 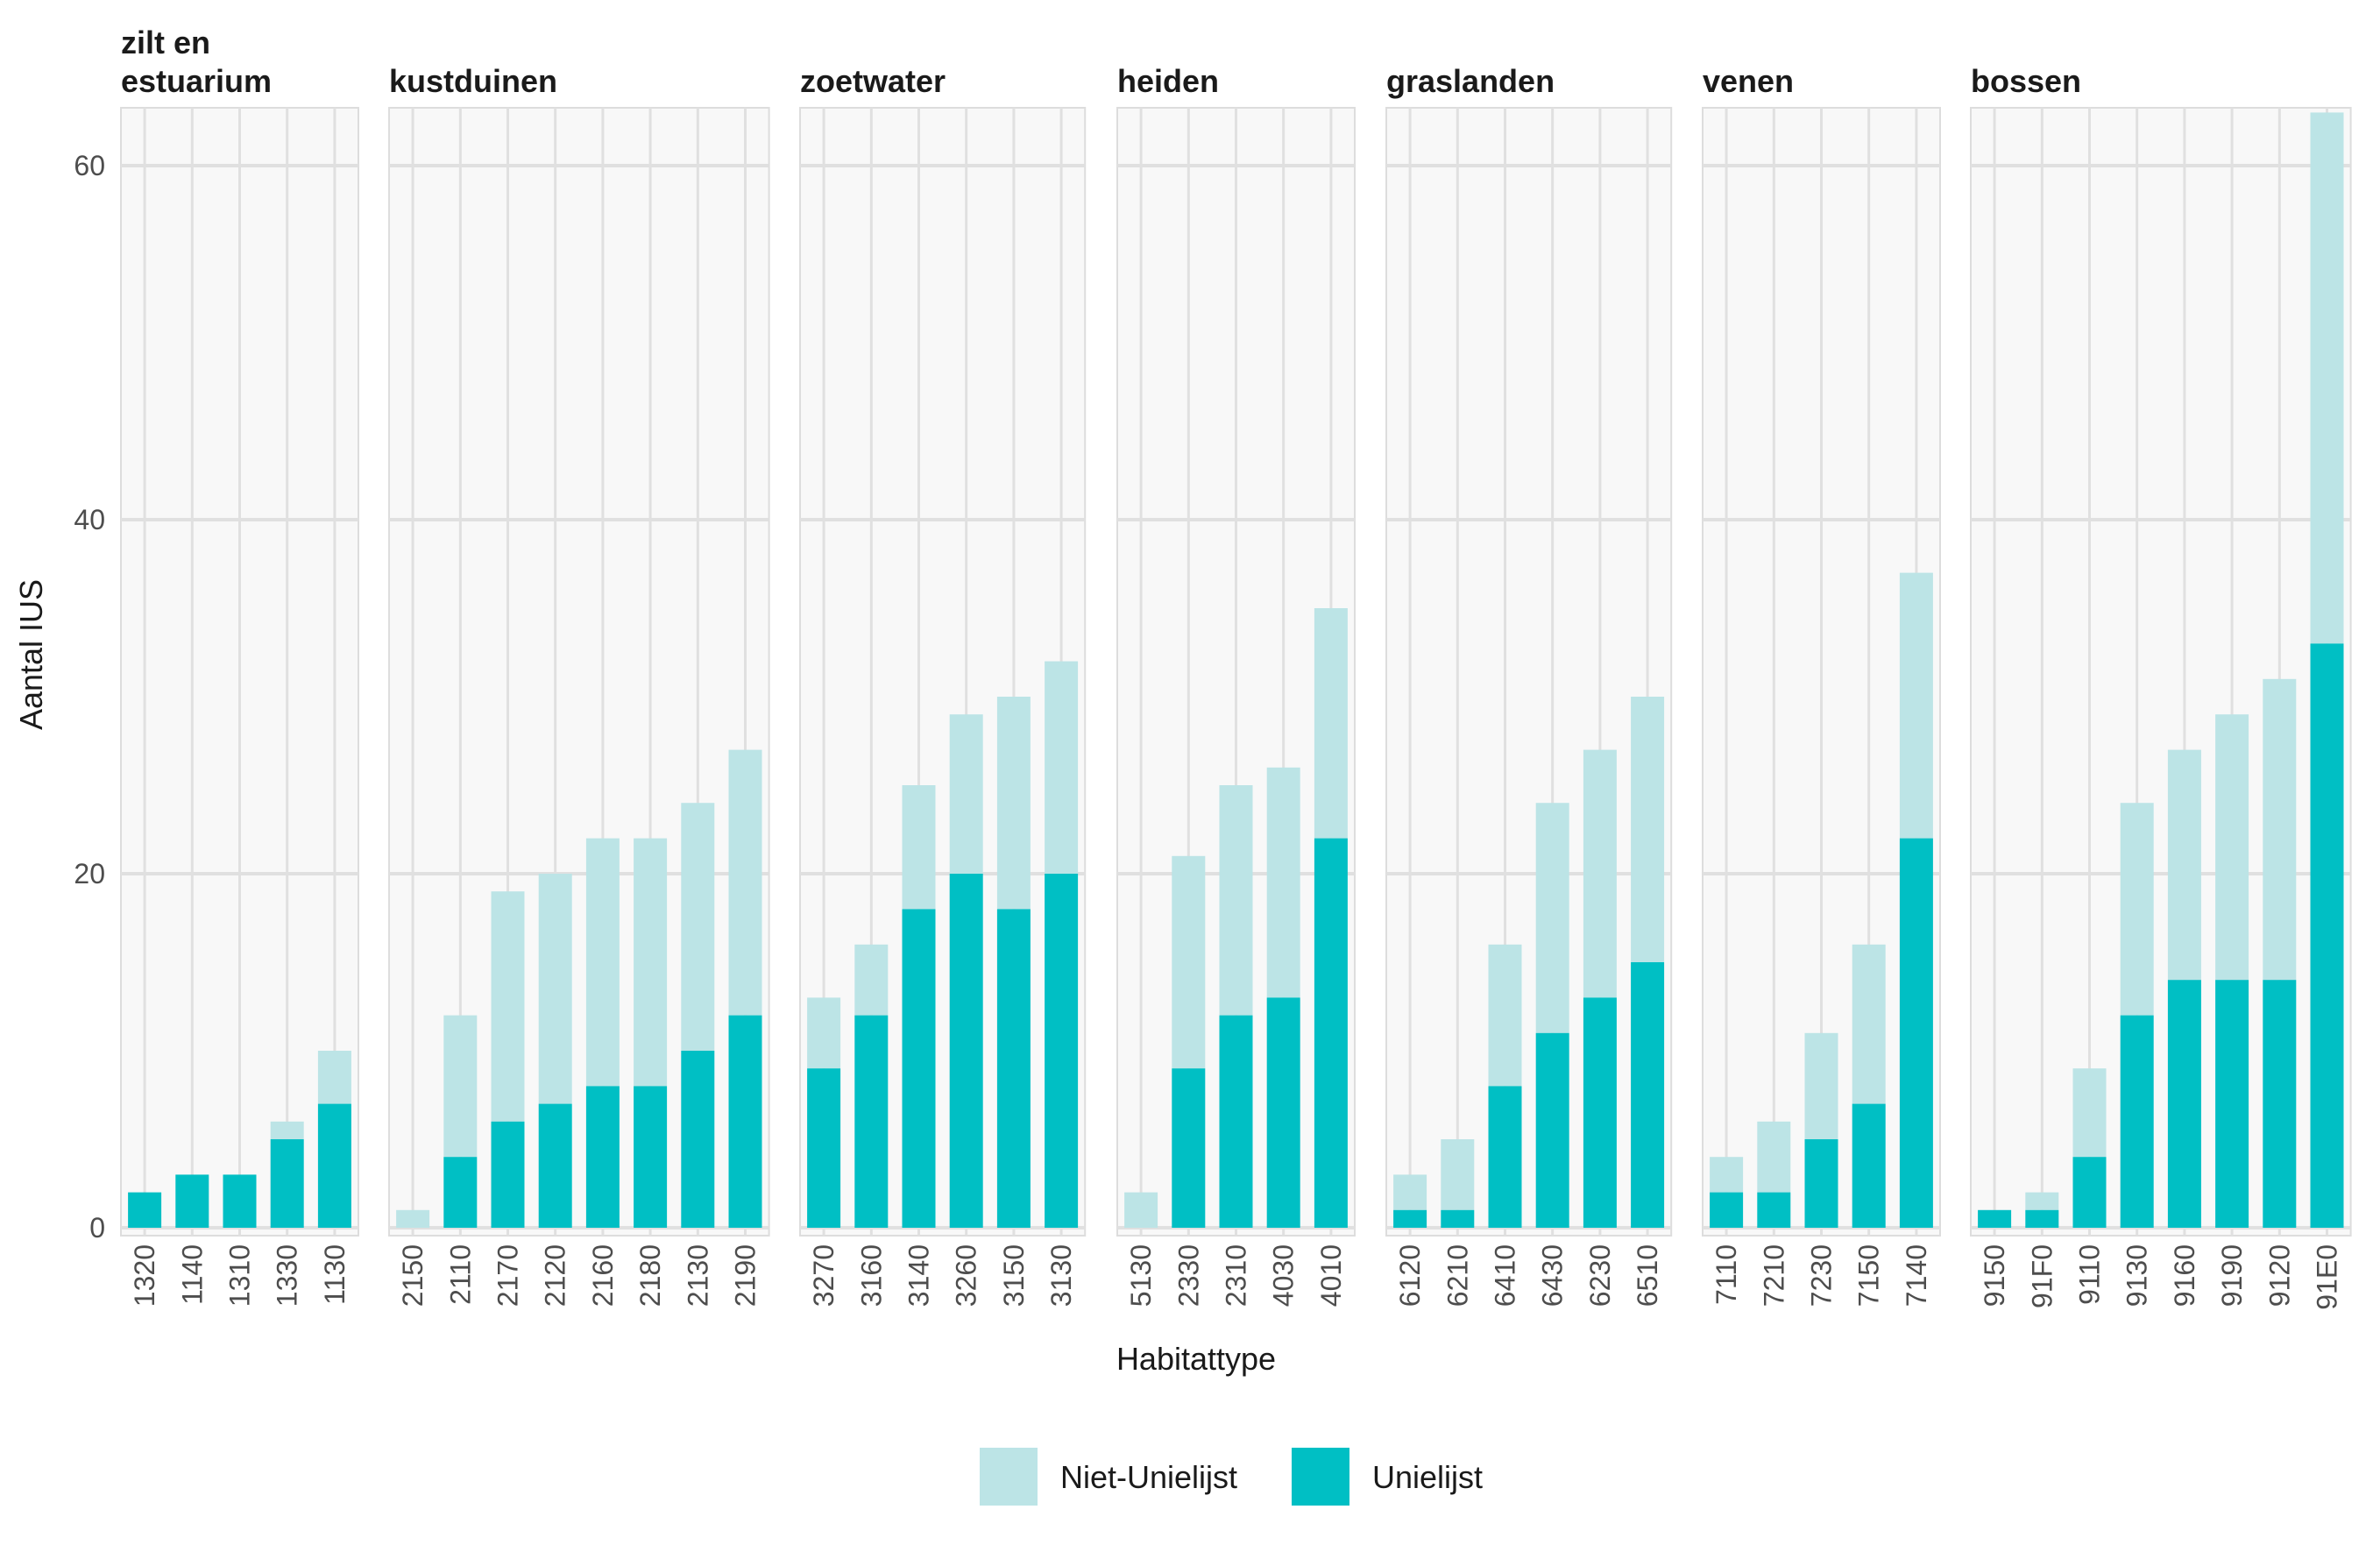 I want to click on x-tick-label: 1130, so click(x=335, y=1274).